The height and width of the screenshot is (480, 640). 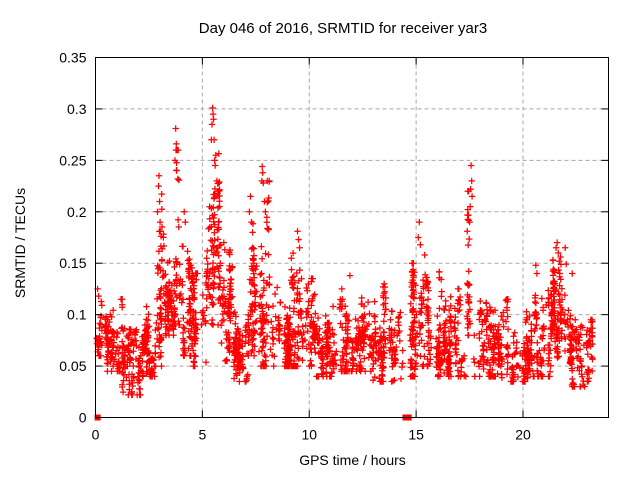 What do you see at coordinates (352, 460) in the screenshot?
I see `x-axis-label: GPS time / hours` at bounding box center [352, 460].